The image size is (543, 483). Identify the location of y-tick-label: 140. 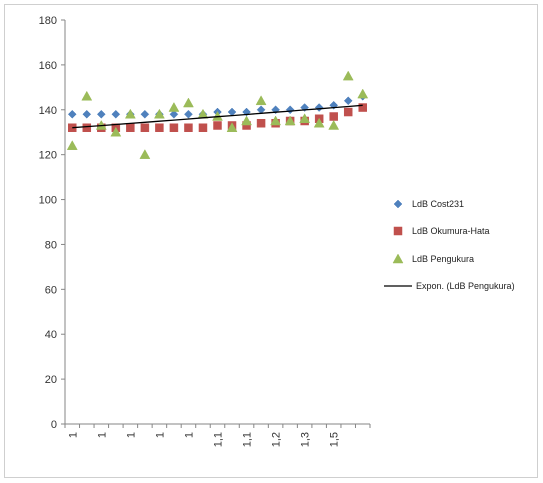
(48, 111).